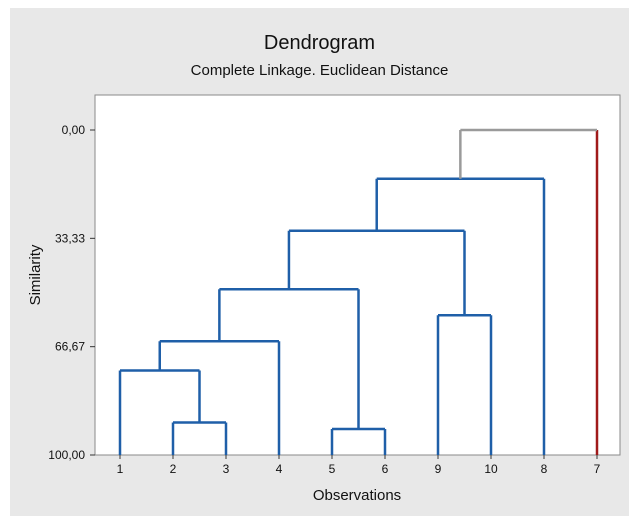 This screenshot has width=639, height=524. Describe the element at coordinates (332, 469) in the screenshot. I see `x-tick-label: 5` at that location.